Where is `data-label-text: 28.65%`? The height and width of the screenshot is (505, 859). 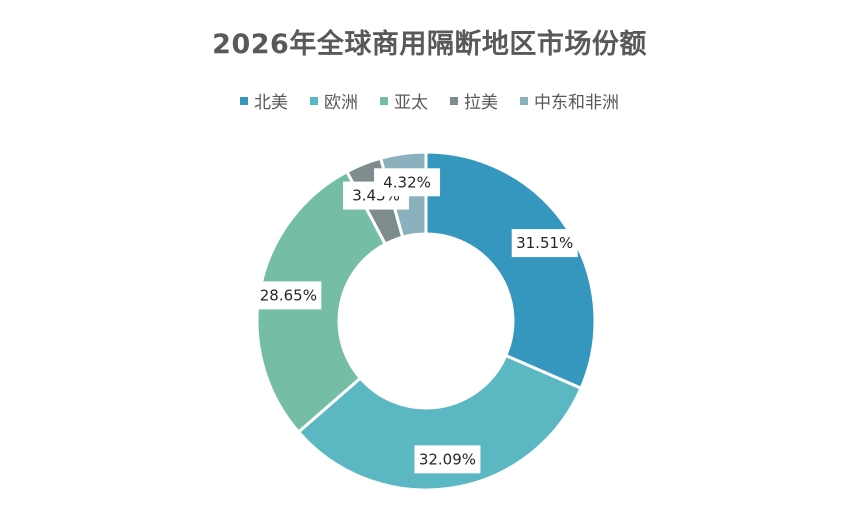 data-label-text: 28.65% is located at coordinates (288, 295).